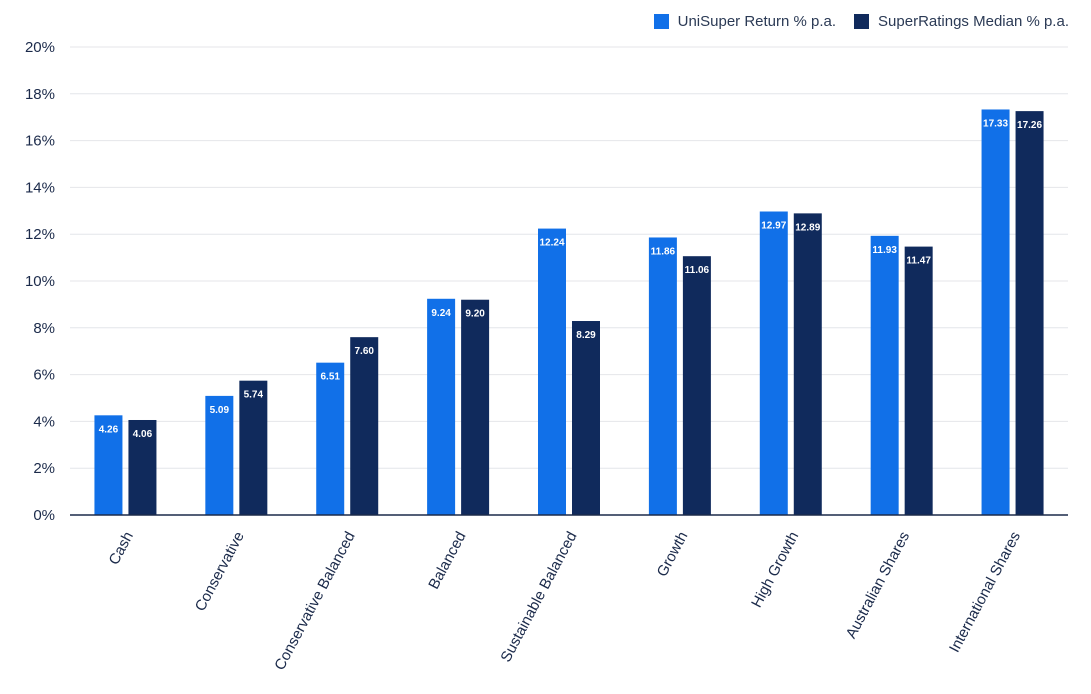  I want to click on bar-value-label: 11.93, so click(884, 250).